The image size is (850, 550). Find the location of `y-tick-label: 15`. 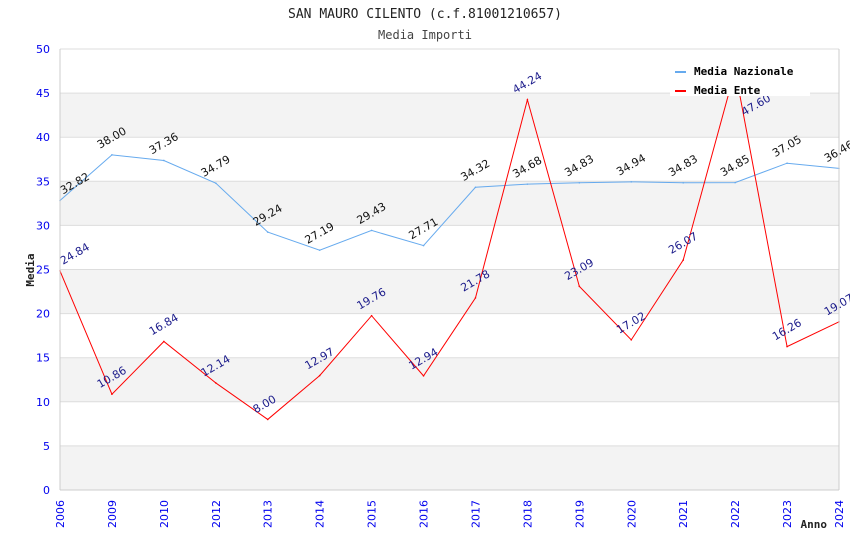

y-tick-label: 15 is located at coordinates (43, 358).